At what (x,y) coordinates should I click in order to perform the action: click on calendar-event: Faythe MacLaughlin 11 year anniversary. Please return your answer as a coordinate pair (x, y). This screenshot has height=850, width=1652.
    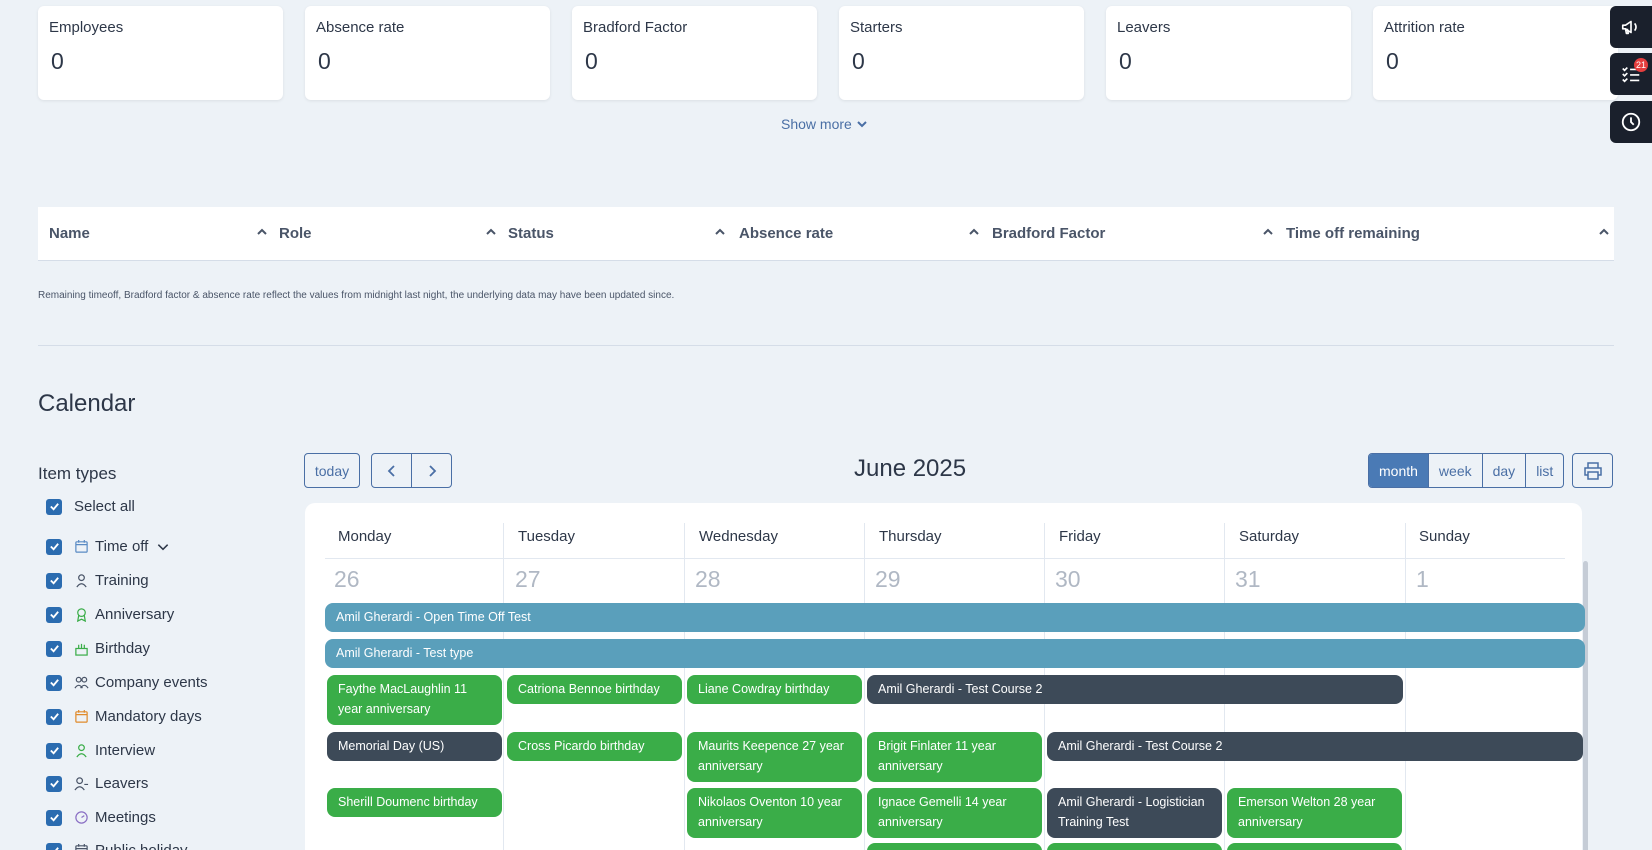
    Looking at the image, I should click on (414, 700).